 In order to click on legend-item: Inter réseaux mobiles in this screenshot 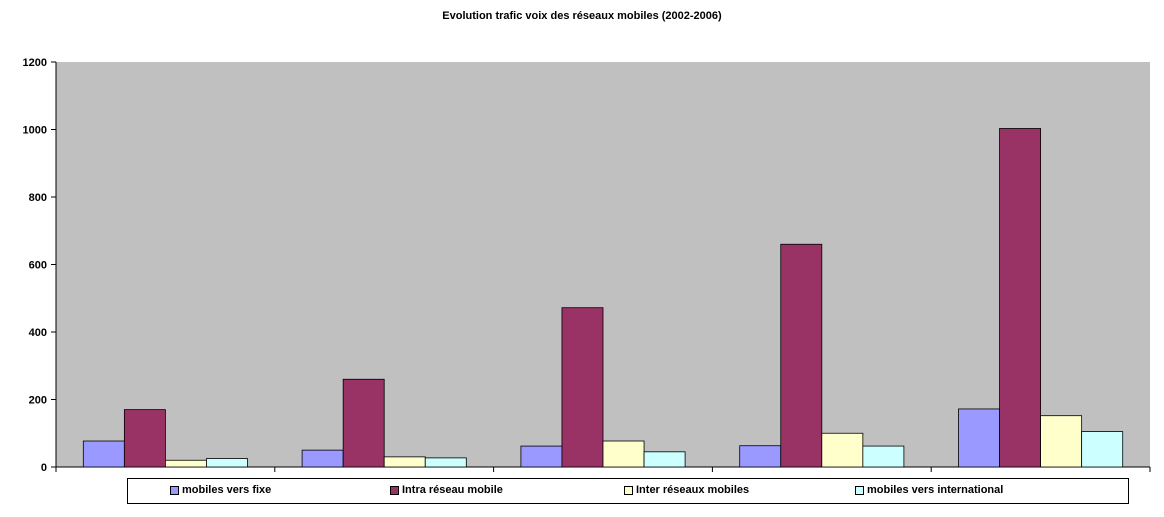, I will do `click(686, 490)`.